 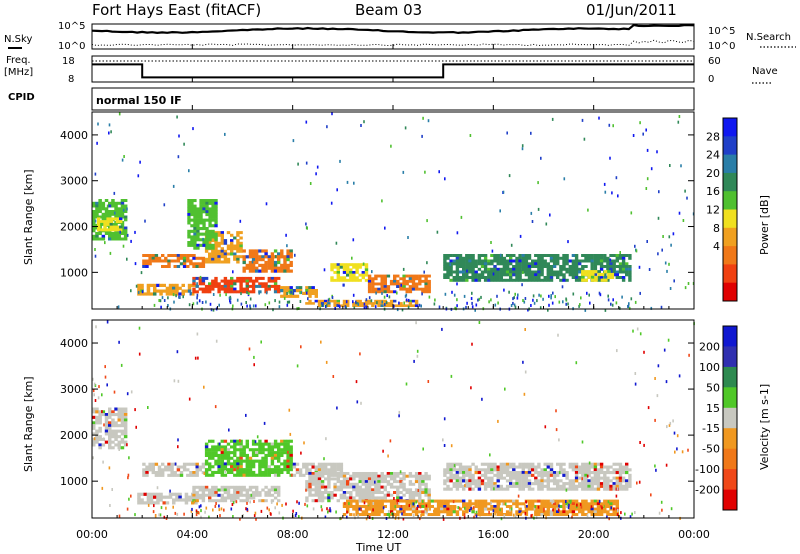 What do you see at coordinates (18, 60) in the screenshot?
I see `freq-label-1: Freq.` at bounding box center [18, 60].